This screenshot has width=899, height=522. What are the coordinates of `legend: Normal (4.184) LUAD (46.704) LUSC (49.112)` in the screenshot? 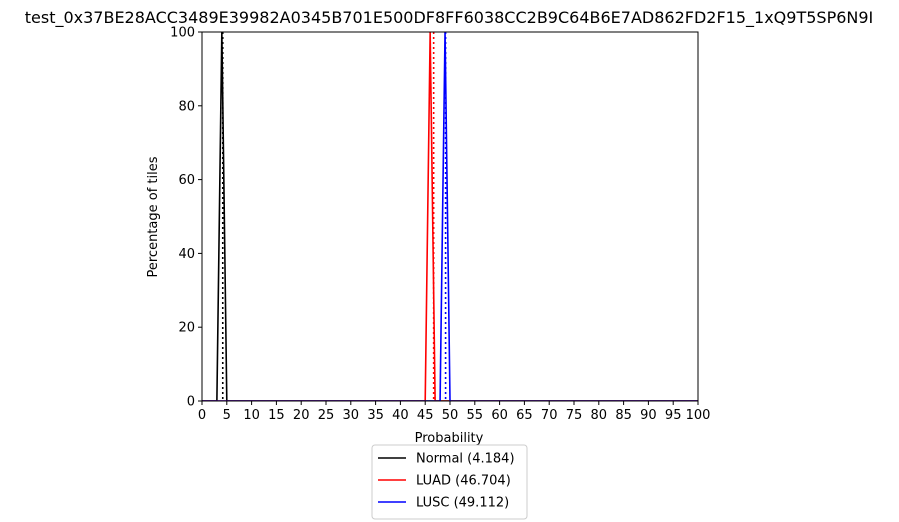 It's located at (449, 482).